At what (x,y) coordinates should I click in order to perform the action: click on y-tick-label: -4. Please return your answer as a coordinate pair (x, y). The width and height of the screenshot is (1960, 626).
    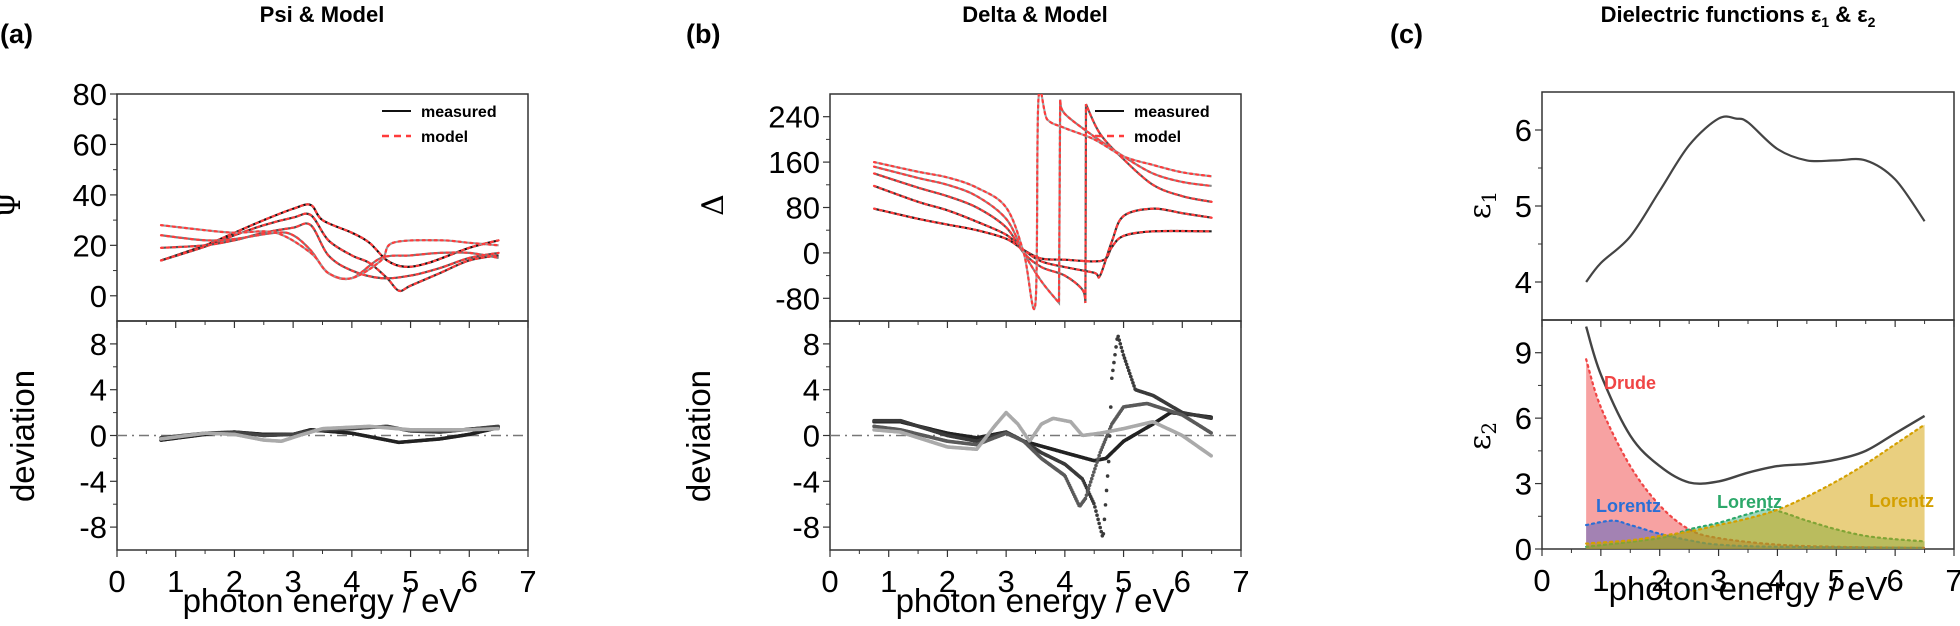
    Looking at the image, I should click on (806, 481).